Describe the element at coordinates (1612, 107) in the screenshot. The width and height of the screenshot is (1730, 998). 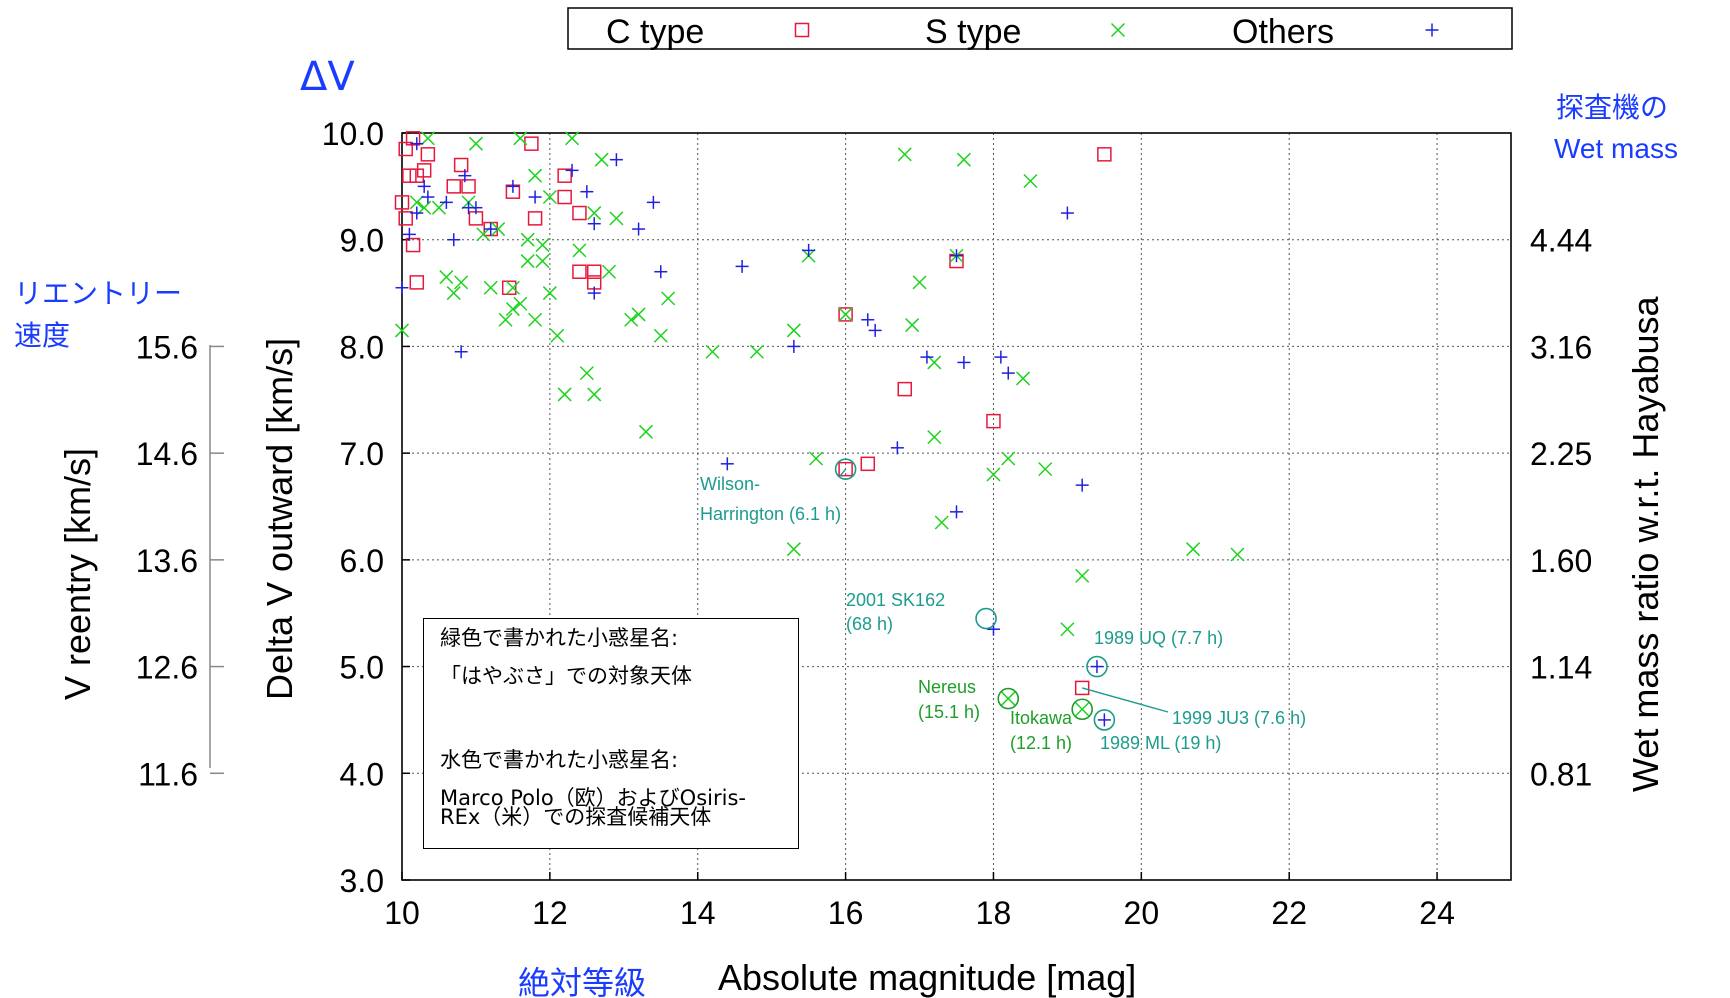
I see `wetmass-axis-label-ja-1: 探査機の` at that location.